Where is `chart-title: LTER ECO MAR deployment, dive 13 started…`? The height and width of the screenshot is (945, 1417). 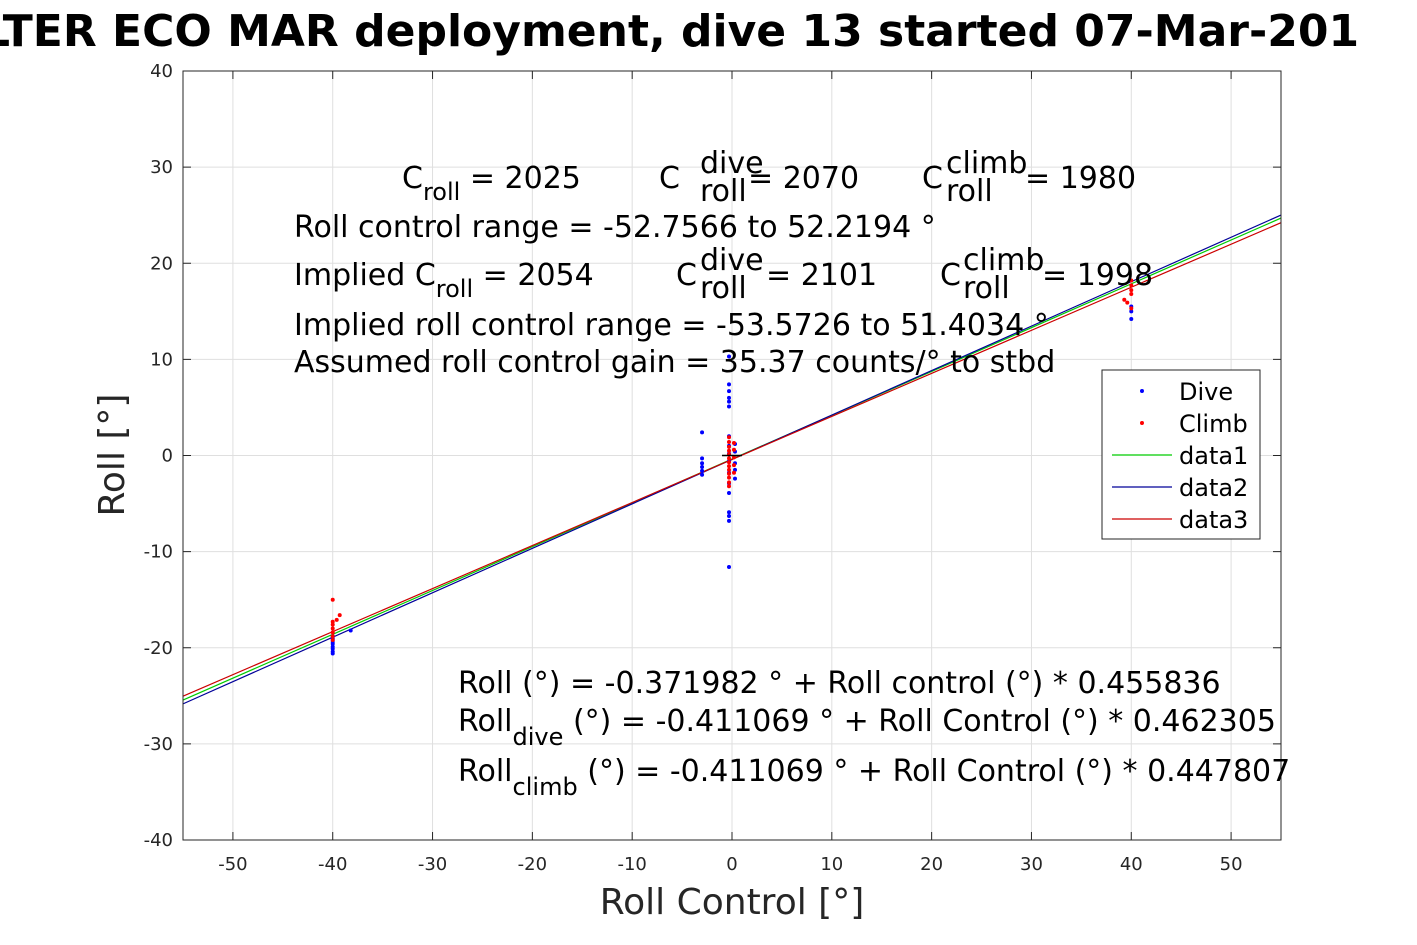 chart-title: LTER ECO MAR deployment, dive 13 started… is located at coordinates (708, 32).